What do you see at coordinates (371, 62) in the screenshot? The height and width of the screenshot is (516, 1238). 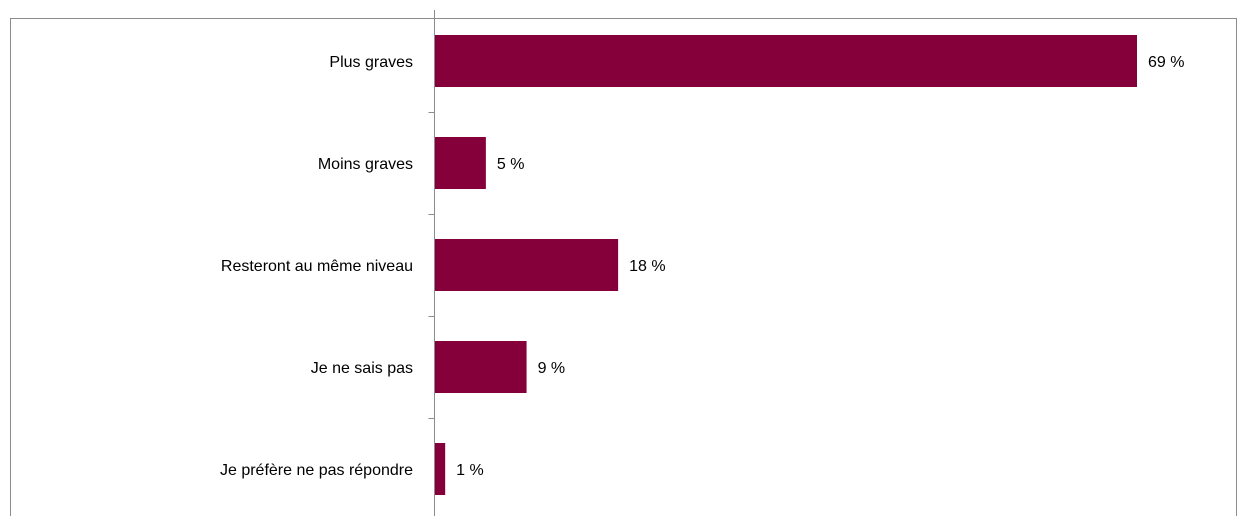 I see `category-label: Plus graves` at bounding box center [371, 62].